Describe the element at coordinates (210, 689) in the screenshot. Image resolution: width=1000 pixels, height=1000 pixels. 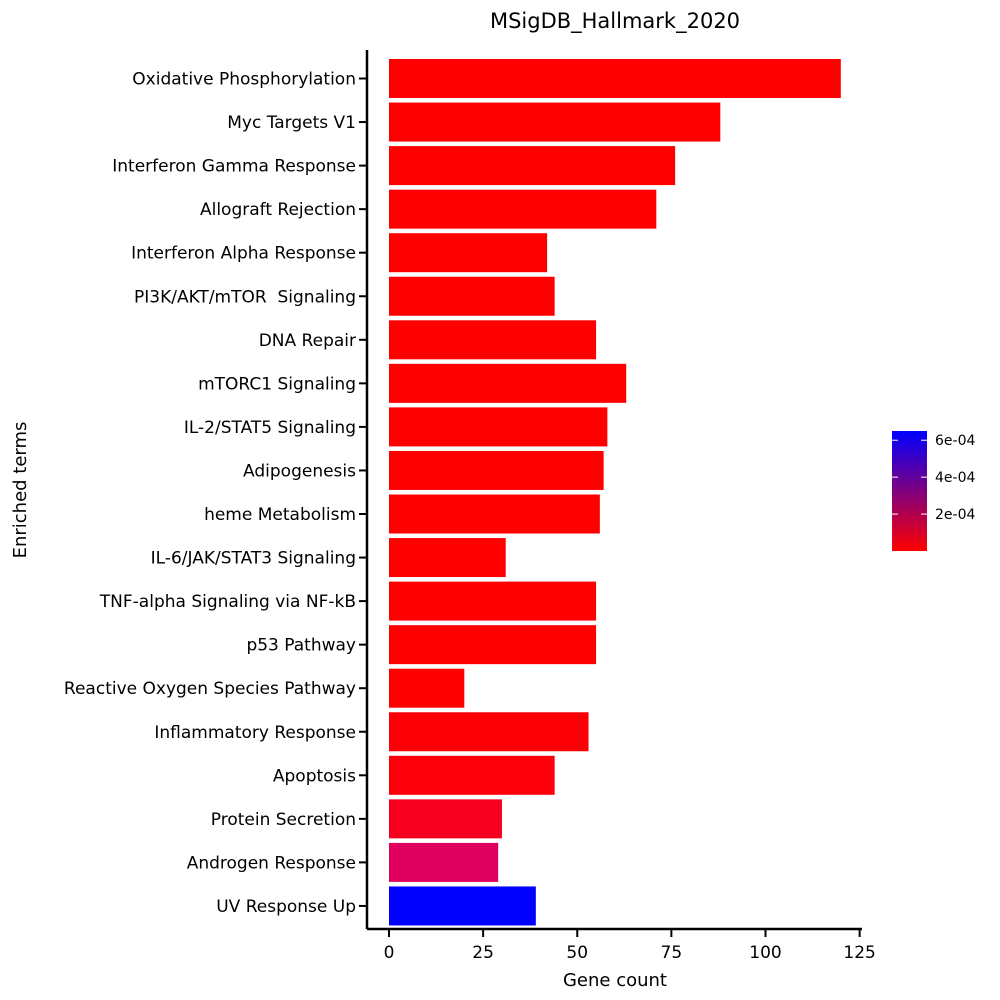
I see `category-label: Reactive Oxygen Species Pathway` at that location.